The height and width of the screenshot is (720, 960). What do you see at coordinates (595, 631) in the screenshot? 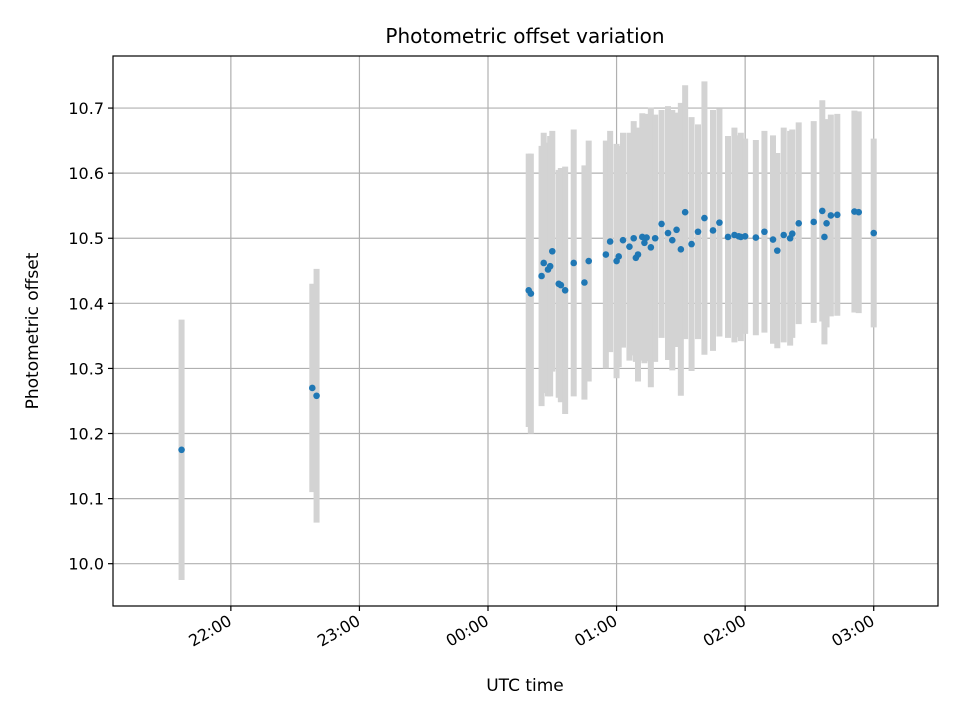
I see `x-tick-label: 01:00` at bounding box center [595, 631].